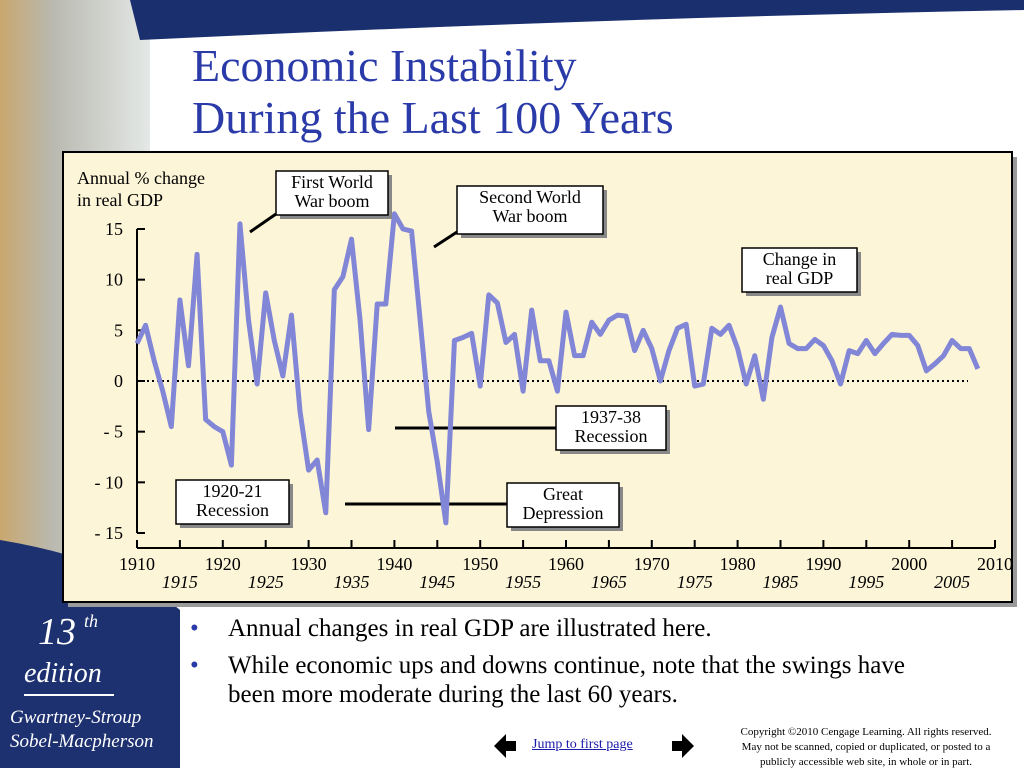  What do you see at coordinates (523, 582) in the screenshot?
I see `x-tick-label: 1955` at bounding box center [523, 582].